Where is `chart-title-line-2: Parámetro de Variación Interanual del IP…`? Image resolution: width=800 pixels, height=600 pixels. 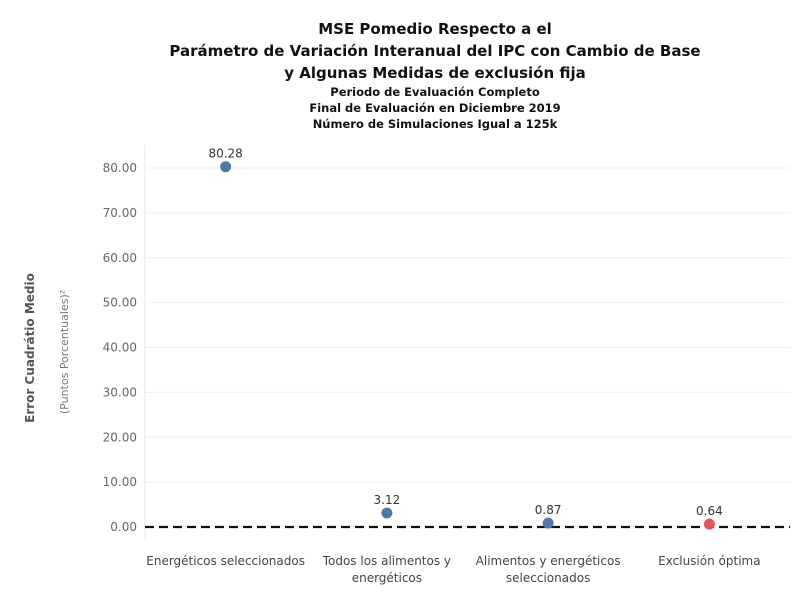
chart-title-line-2: Parámetro de Variación Interanual del IP… is located at coordinates (435, 51).